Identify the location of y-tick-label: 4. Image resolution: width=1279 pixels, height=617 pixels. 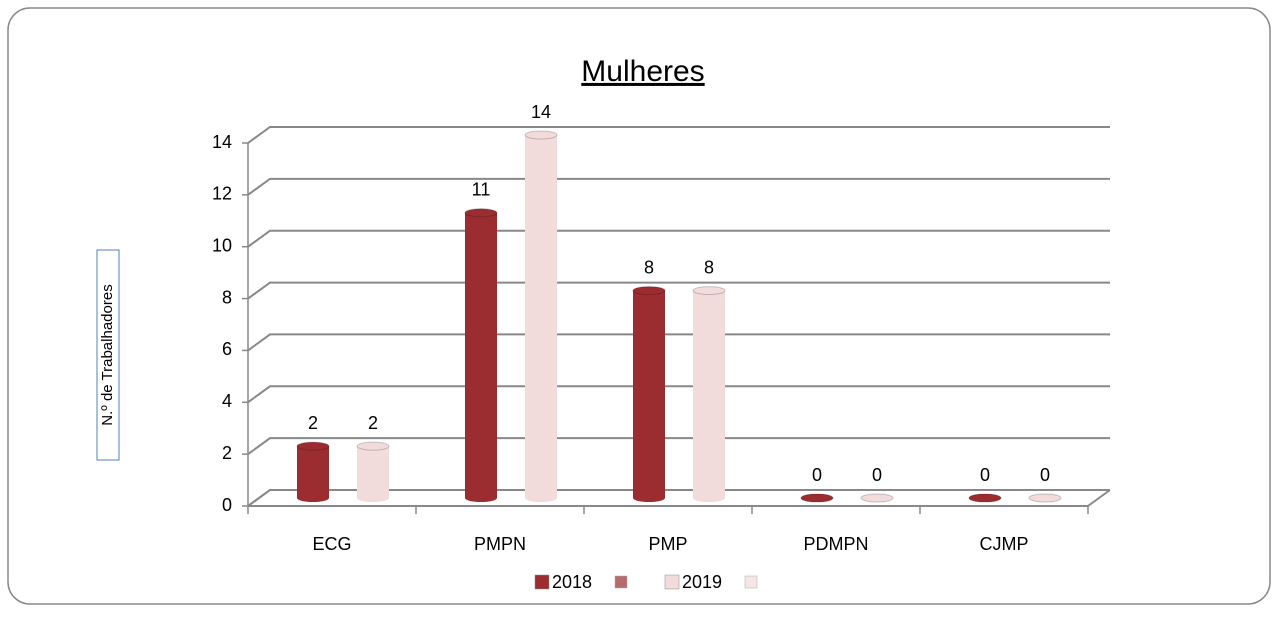
(227, 401).